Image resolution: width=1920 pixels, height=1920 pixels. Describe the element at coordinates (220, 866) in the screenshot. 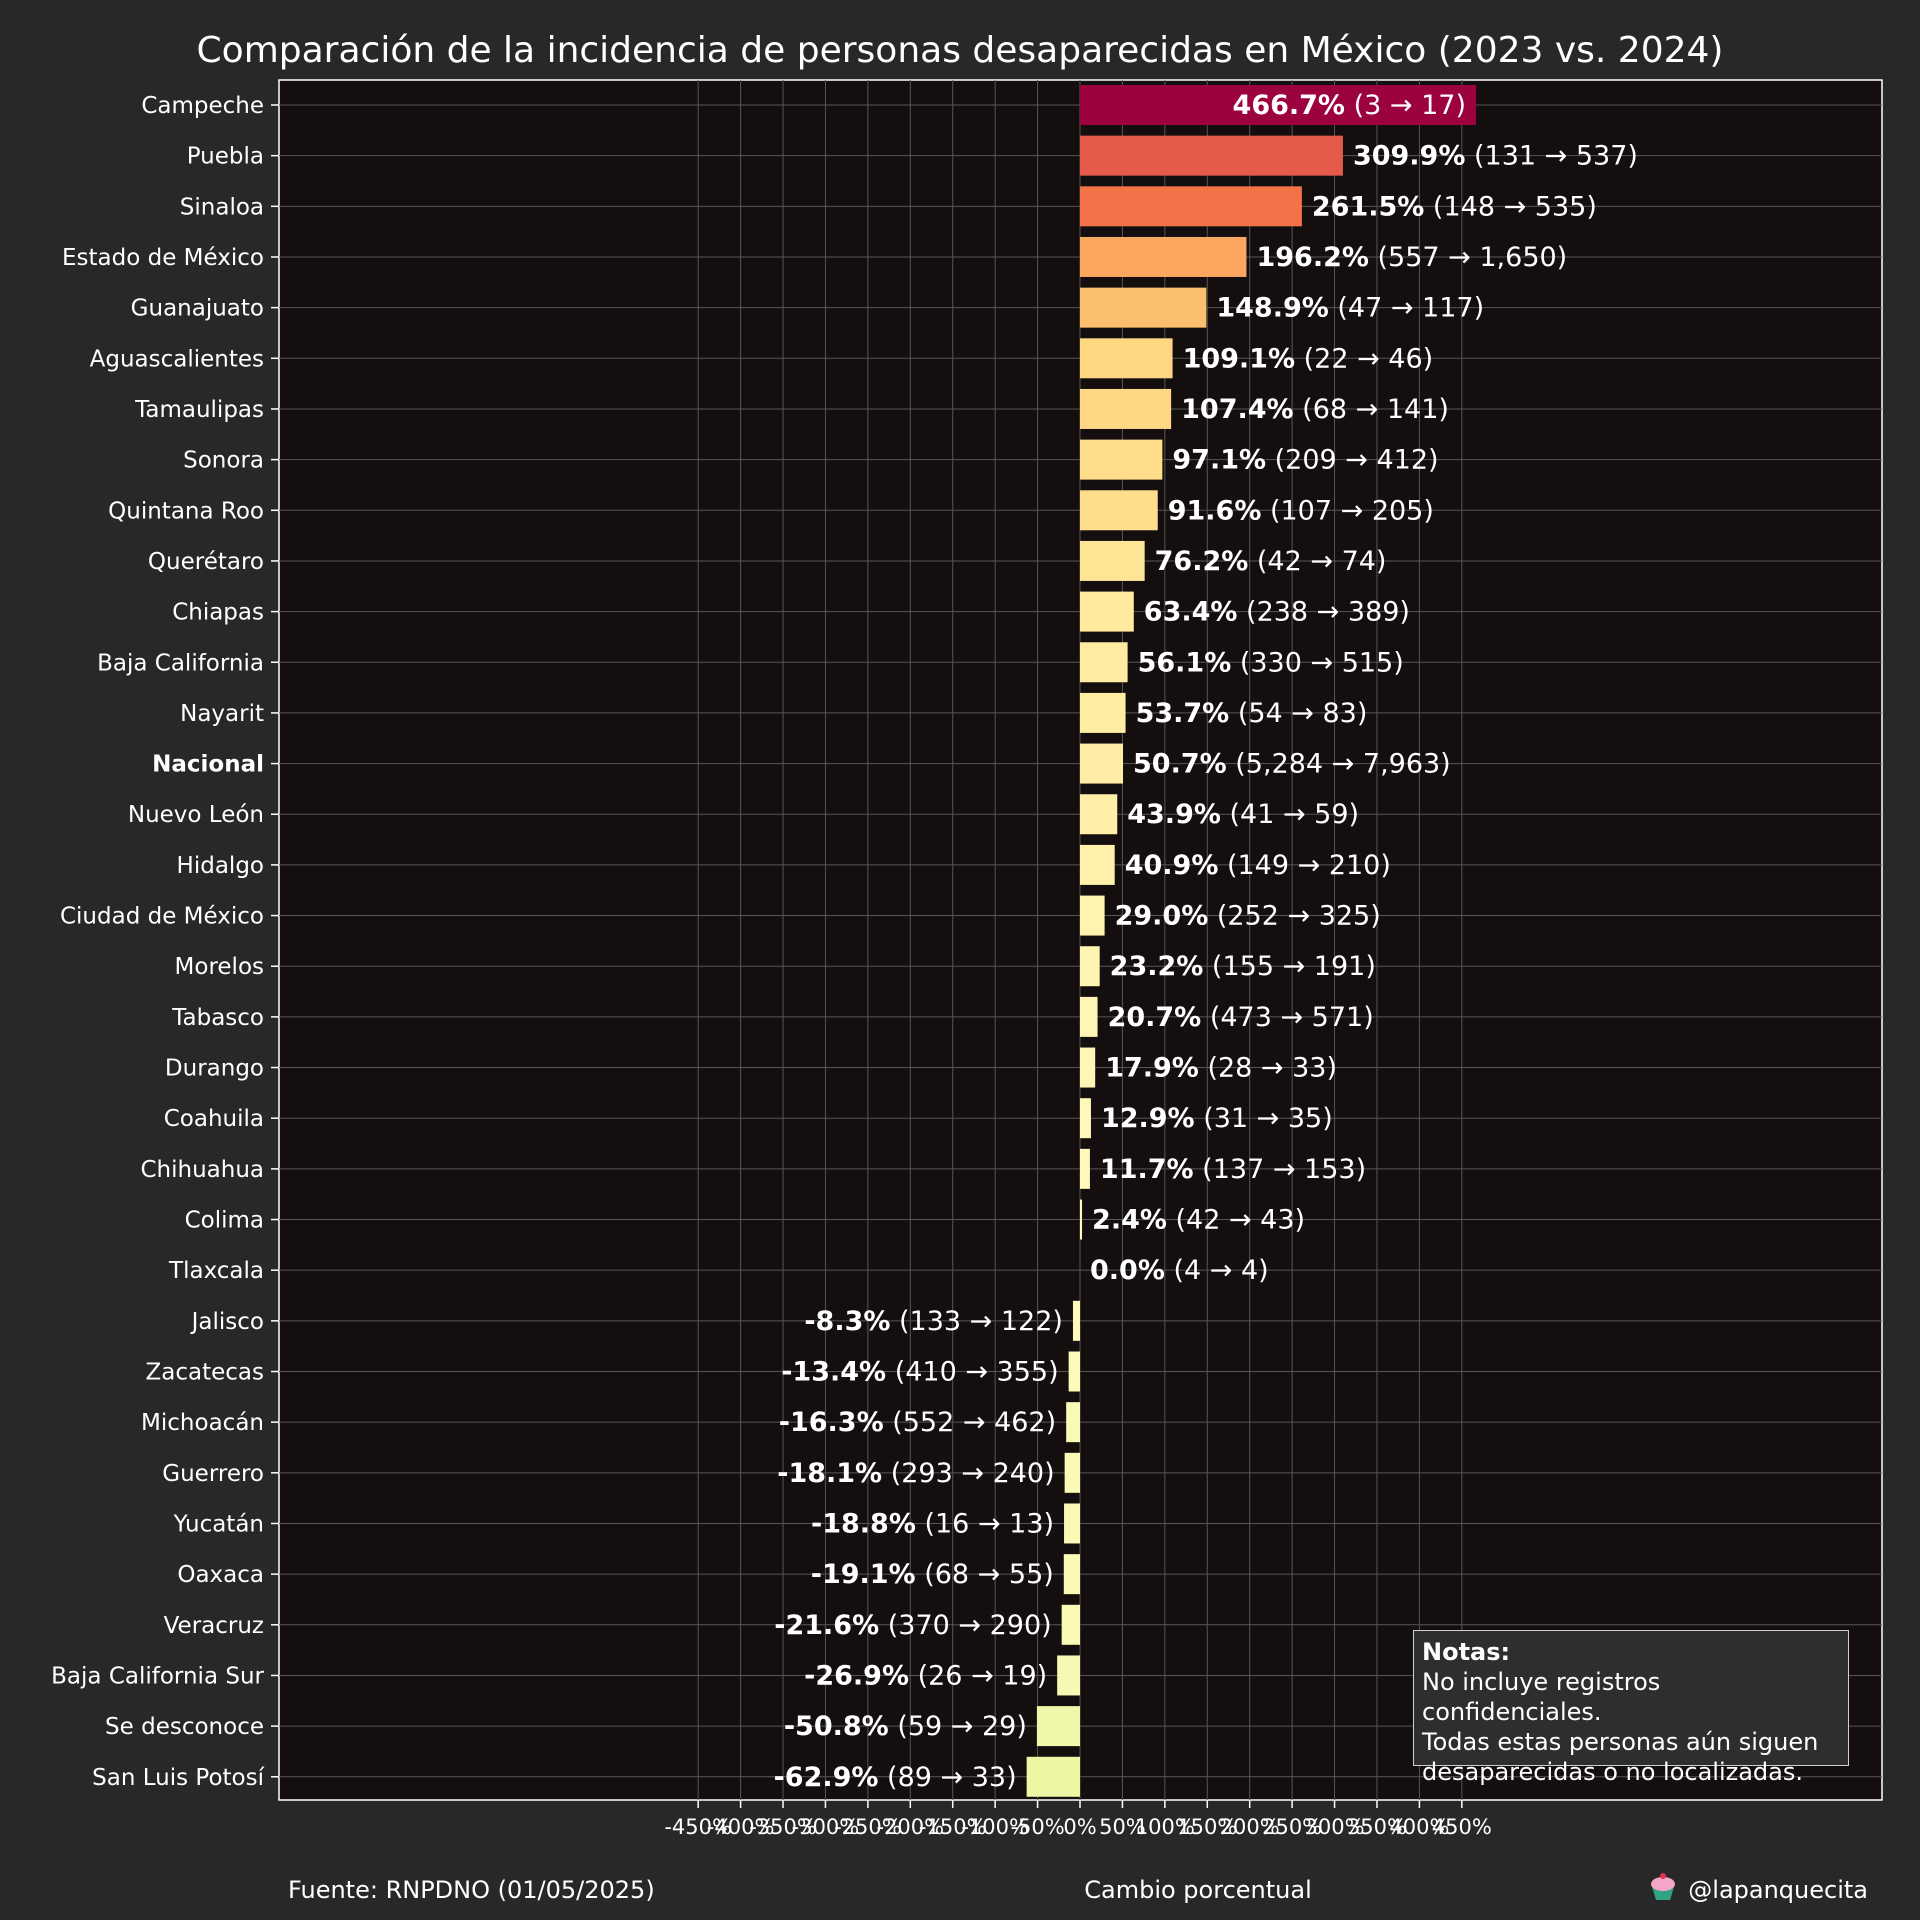

I see `category-label: Hidalgo` at that location.